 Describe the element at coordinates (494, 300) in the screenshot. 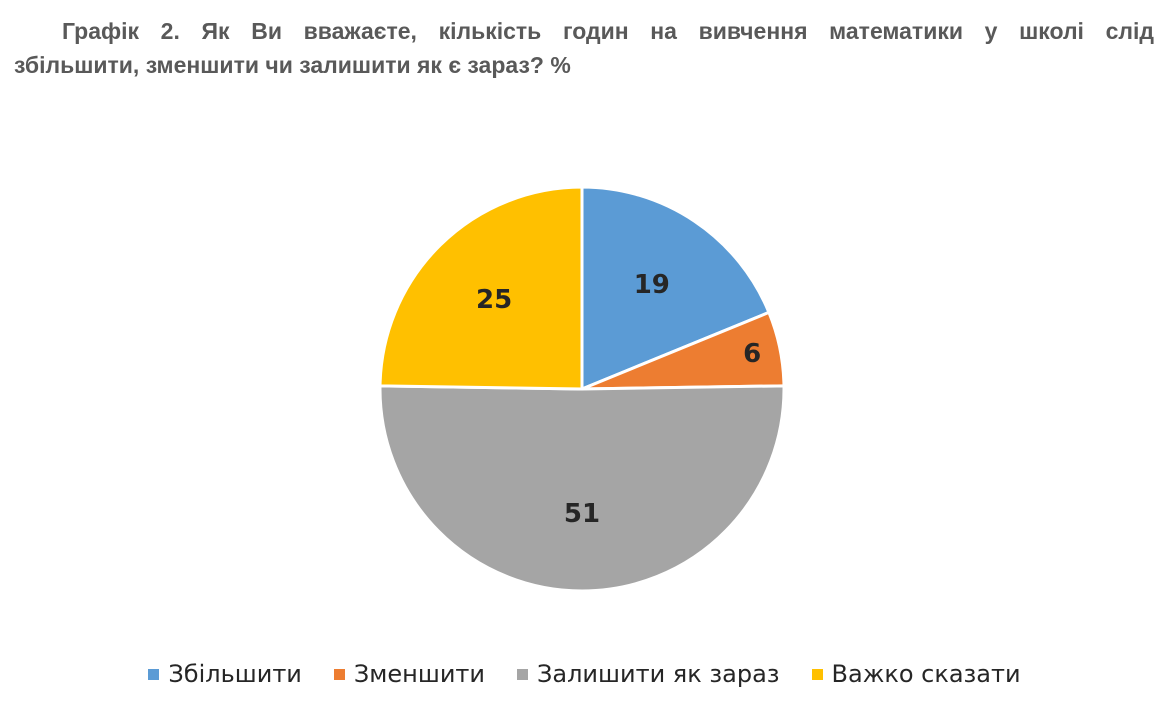

I see `data-label-hard-to-say: 25` at that location.